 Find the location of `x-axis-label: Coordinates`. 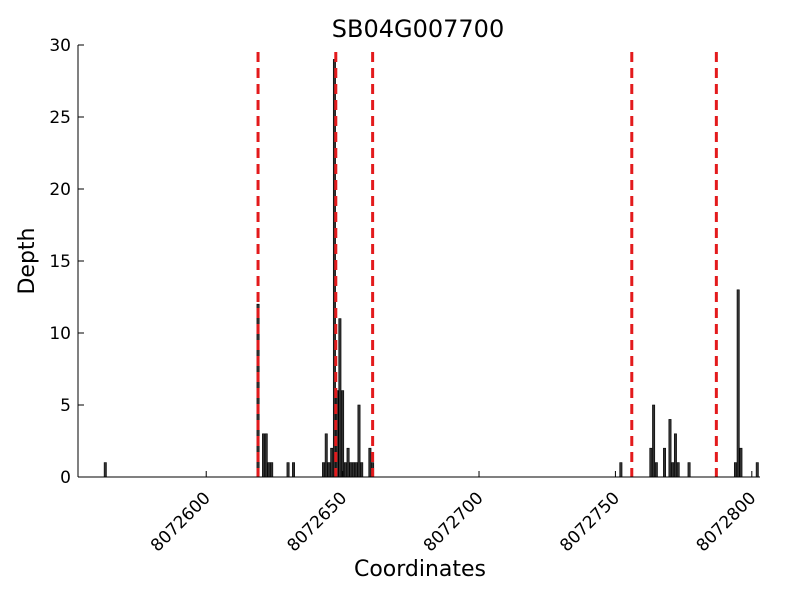

x-axis-label: Coordinates is located at coordinates (420, 569).